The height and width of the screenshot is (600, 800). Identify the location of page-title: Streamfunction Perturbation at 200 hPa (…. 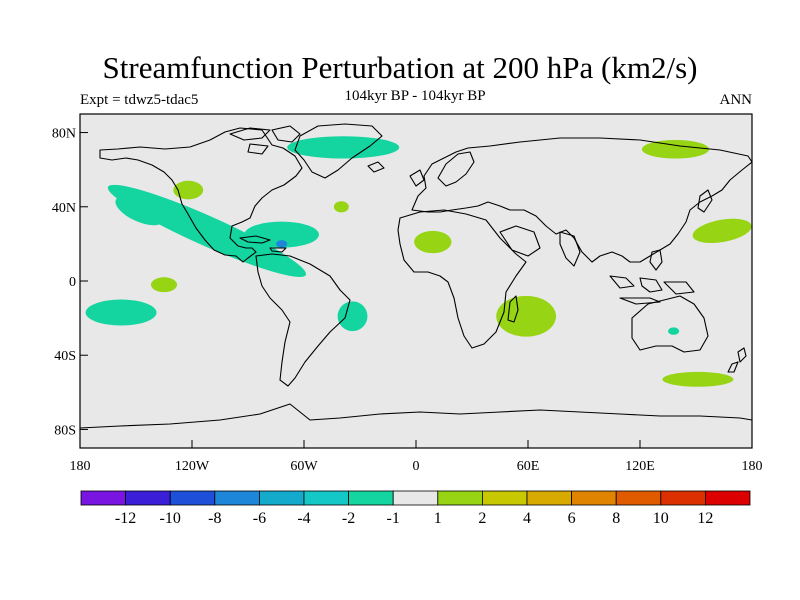
(400, 67).